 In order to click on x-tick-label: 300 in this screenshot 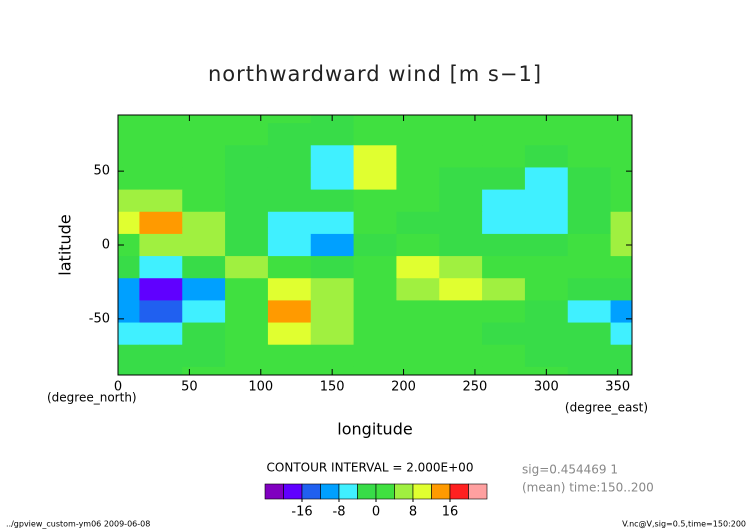, I will do `click(546, 387)`.